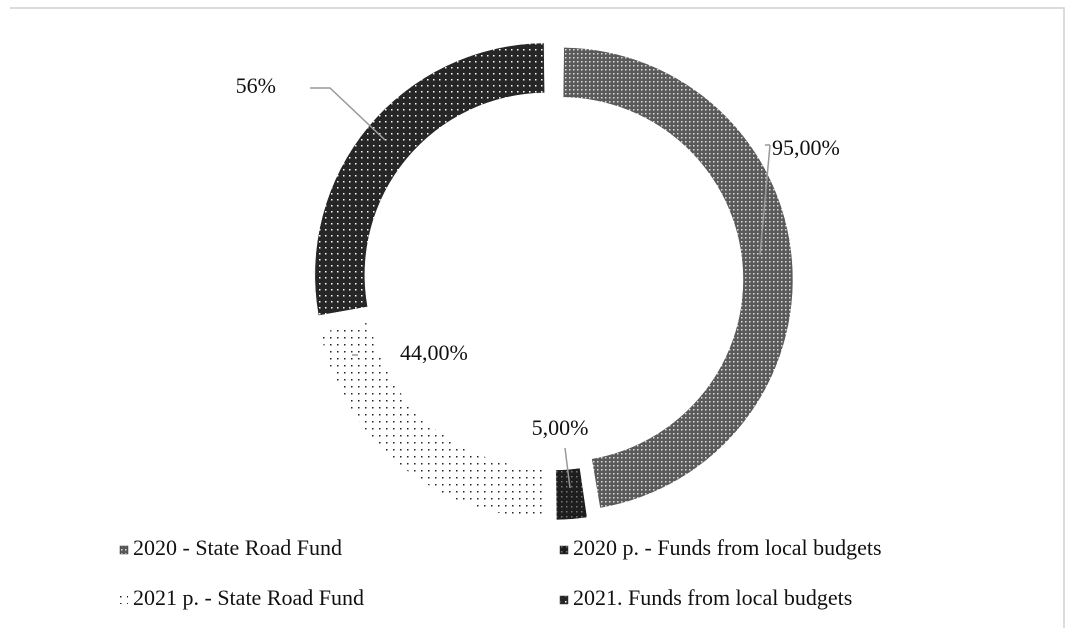  I want to click on legend-label: 2021 p. - State Road Fund, so click(248, 597).